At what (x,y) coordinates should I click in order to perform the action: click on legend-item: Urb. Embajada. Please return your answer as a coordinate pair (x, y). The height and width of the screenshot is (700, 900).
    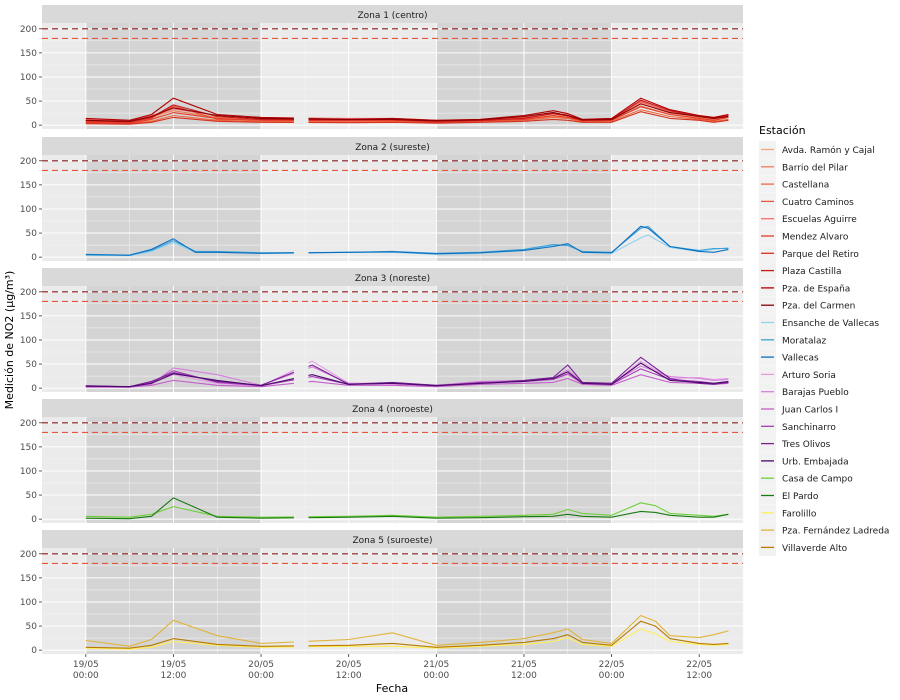
    Looking at the image, I should click on (804, 461).